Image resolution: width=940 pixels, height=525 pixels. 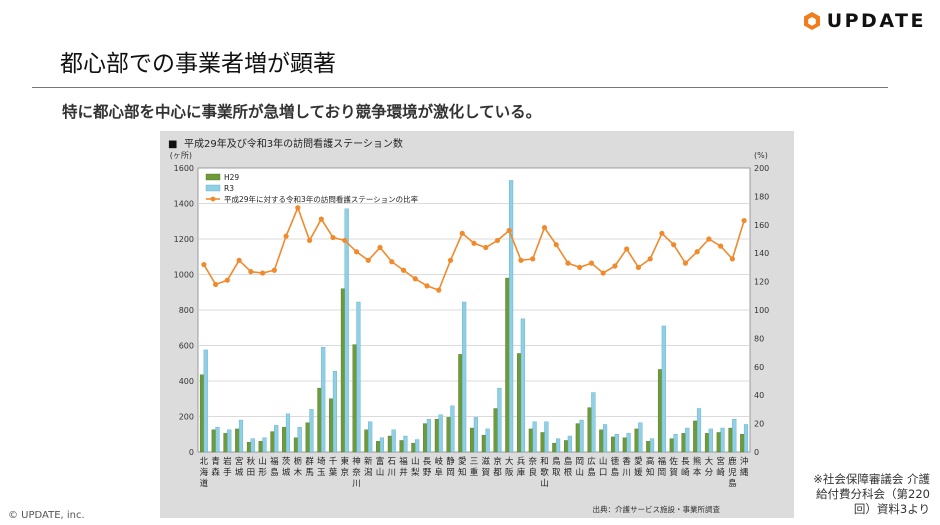 What do you see at coordinates (732, 472) in the screenshot?
I see `x-tick-label: 鹿児島` at bounding box center [732, 472].